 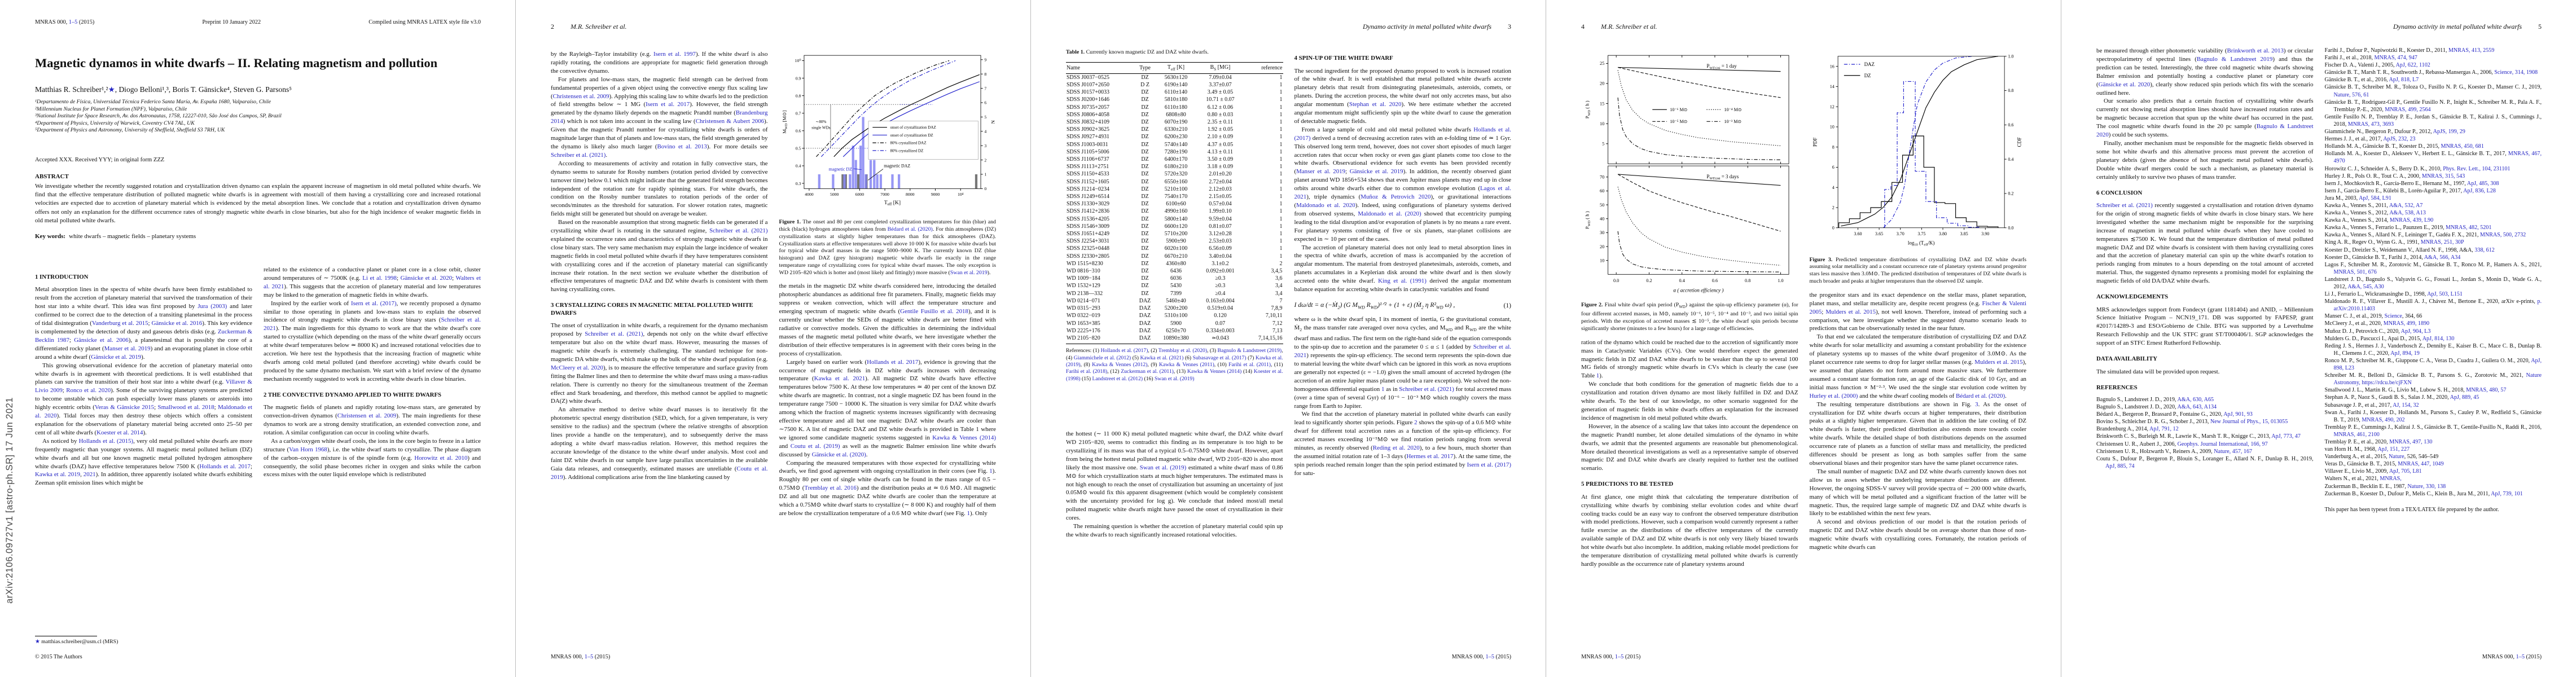 I want to click on citation-link: Nature, 457, 167, so click(x=2233, y=452).